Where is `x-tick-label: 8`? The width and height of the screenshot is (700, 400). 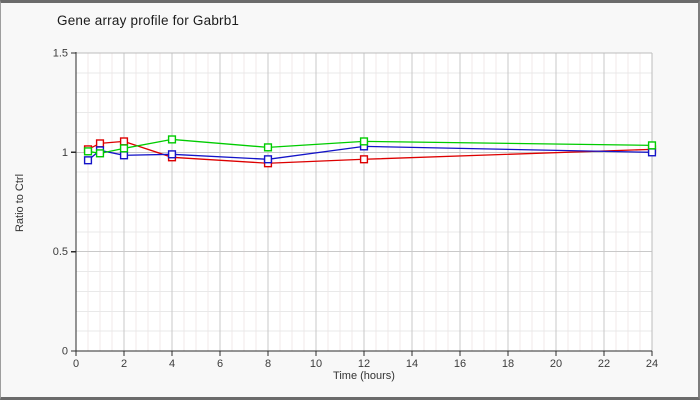
x-tick-label: 8 is located at coordinates (268, 364).